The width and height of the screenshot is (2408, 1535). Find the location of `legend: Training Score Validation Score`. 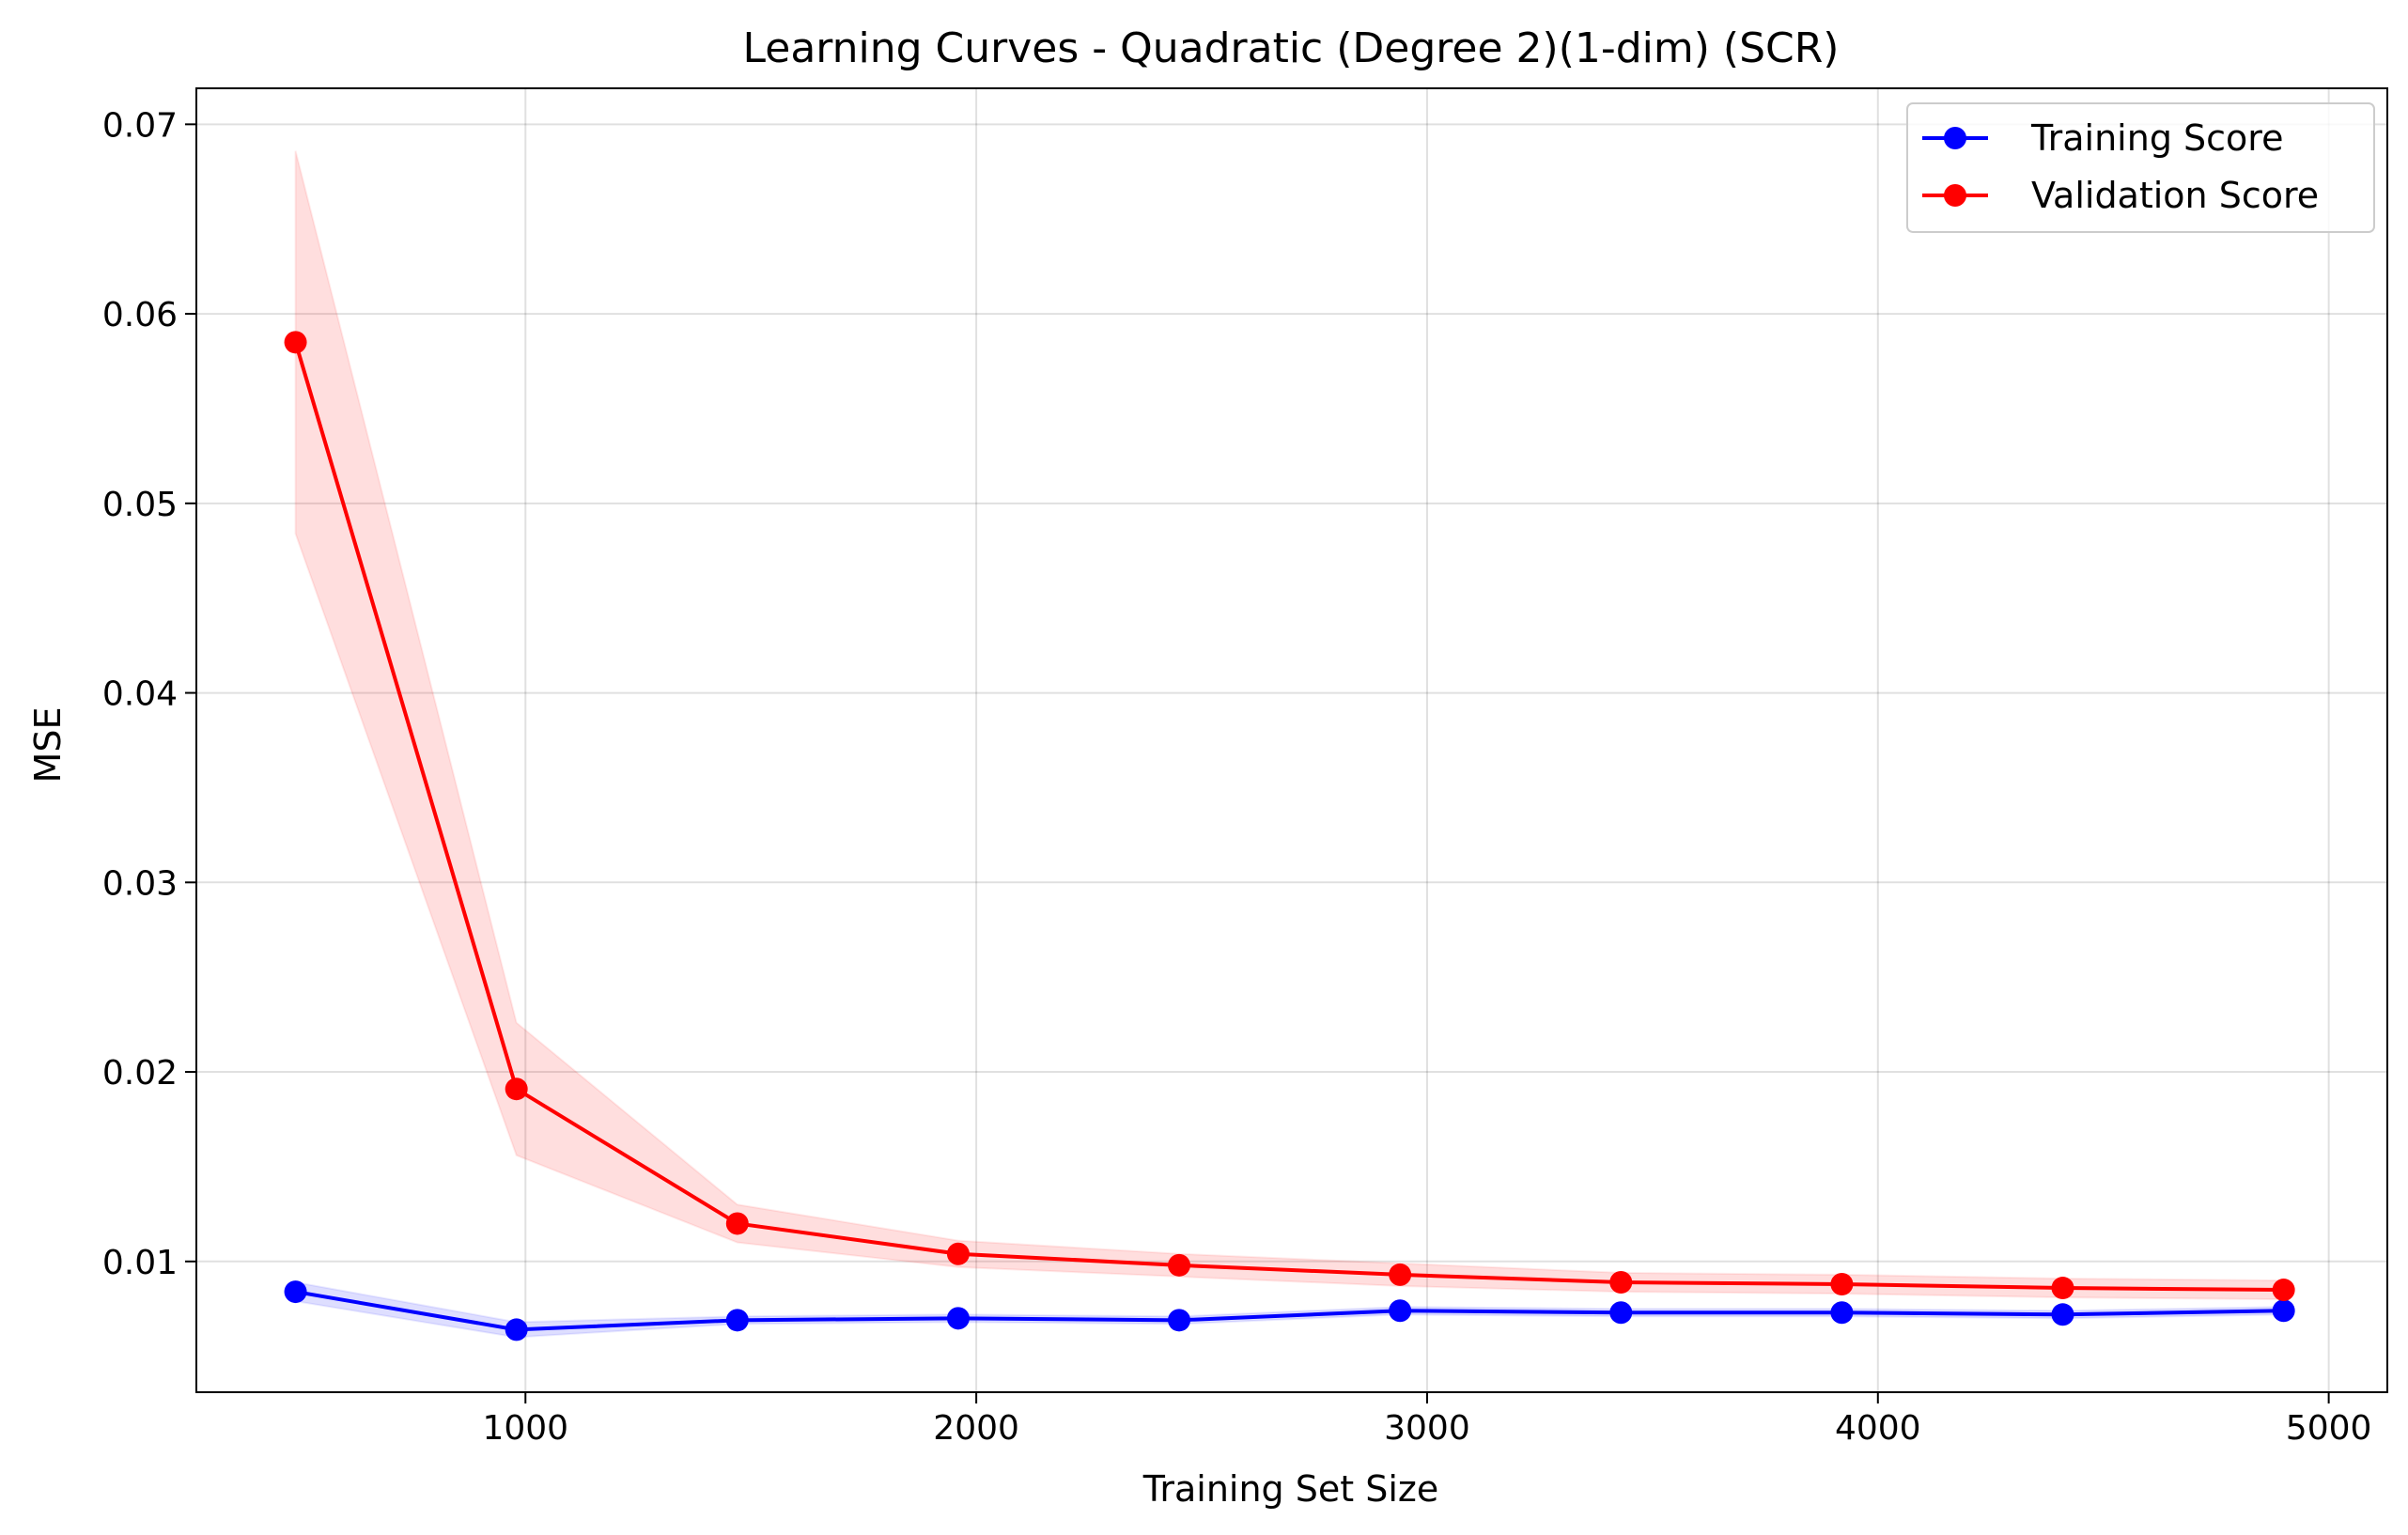

legend: Training Score Validation Score is located at coordinates (2140, 167).